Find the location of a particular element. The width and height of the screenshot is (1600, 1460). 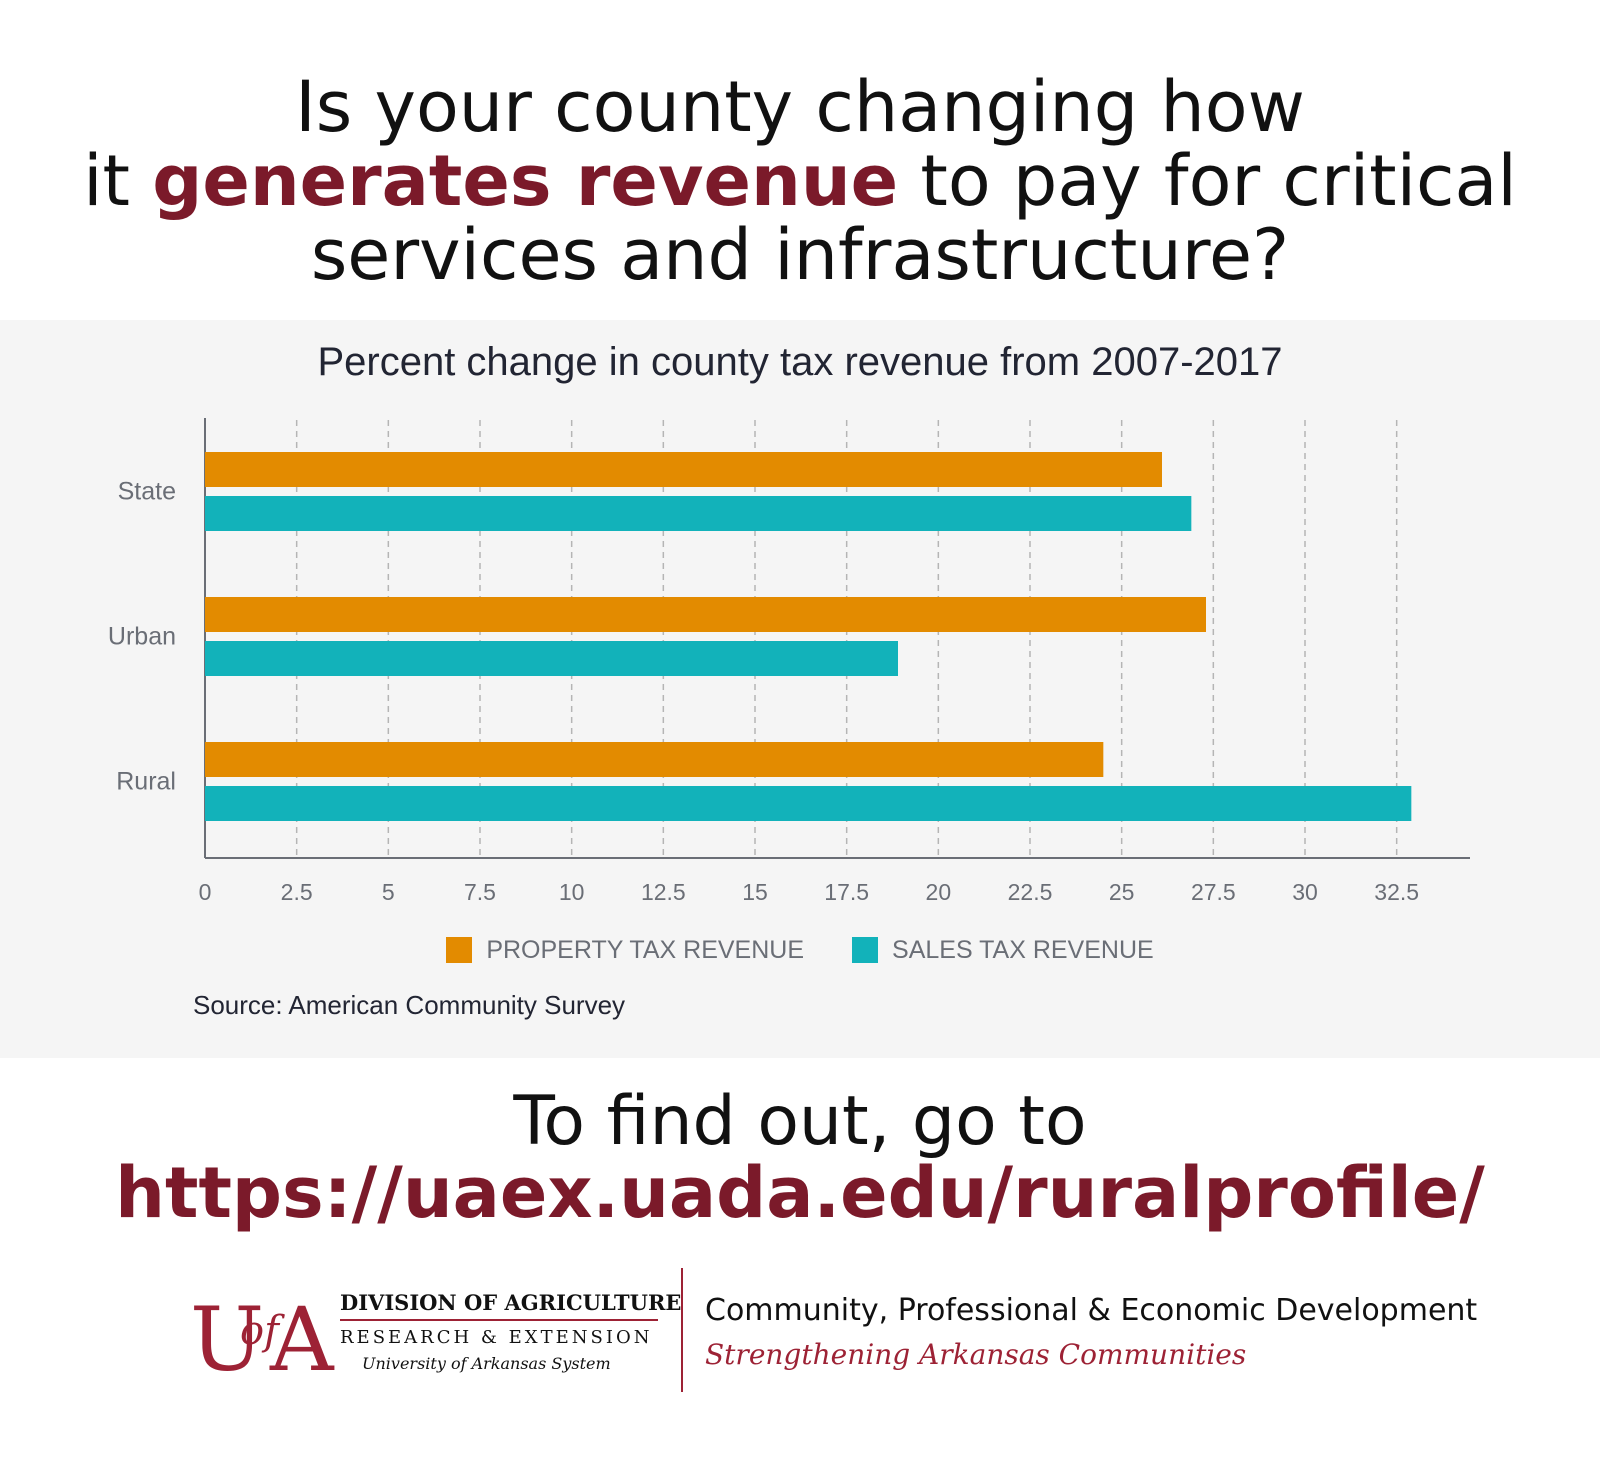

cta-url-link: https://uaex.uada.edu/ruralprofile/ is located at coordinates (800, 1193).